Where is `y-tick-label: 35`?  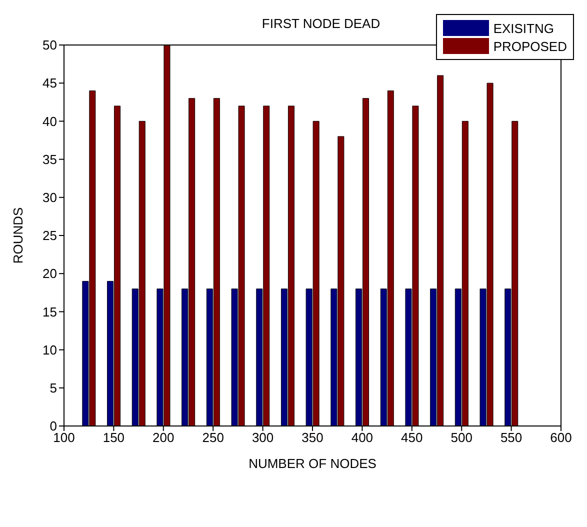
y-tick-label: 35 is located at coordinates (49, 159).